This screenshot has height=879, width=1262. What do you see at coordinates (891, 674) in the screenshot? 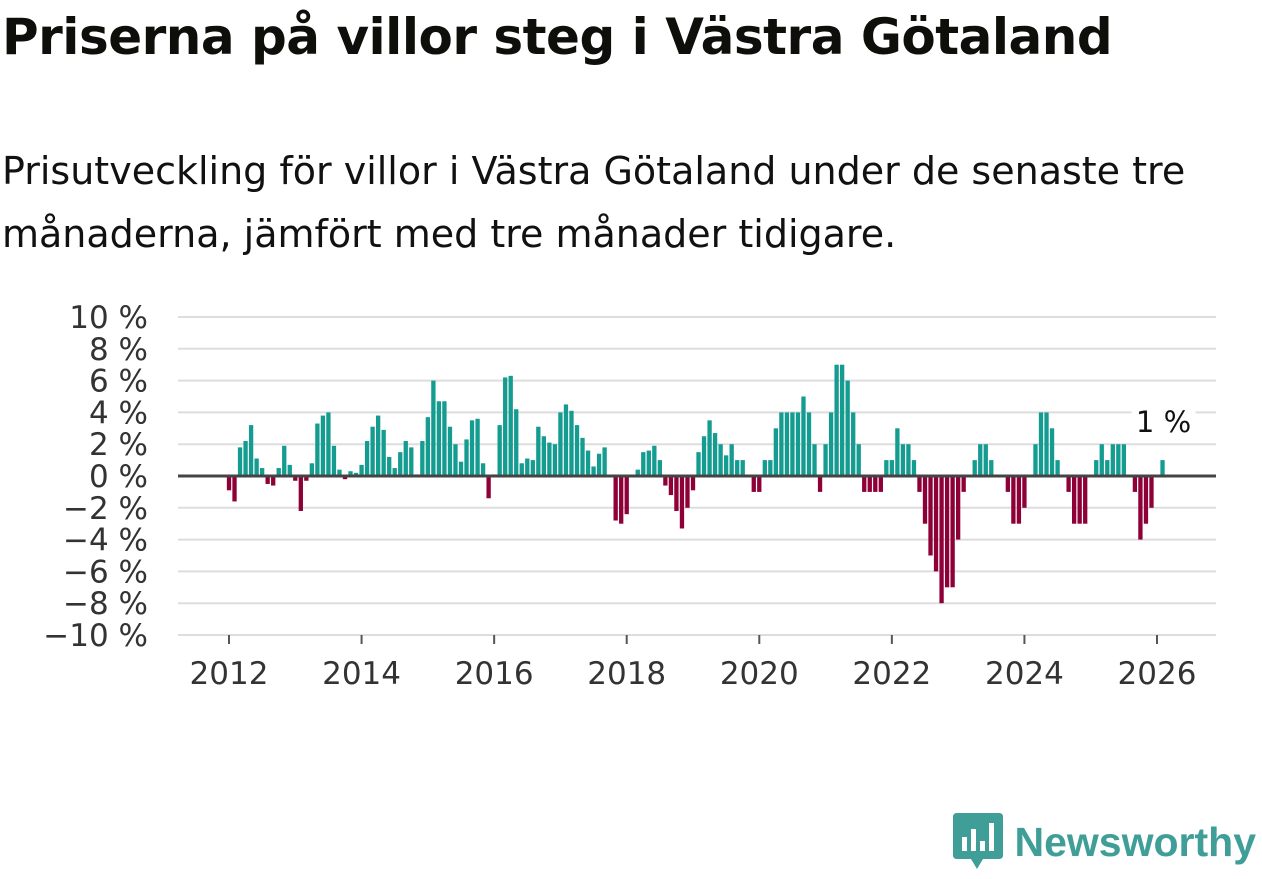
I see `x-tick-label: 2022` at bounding box center [891, 674].